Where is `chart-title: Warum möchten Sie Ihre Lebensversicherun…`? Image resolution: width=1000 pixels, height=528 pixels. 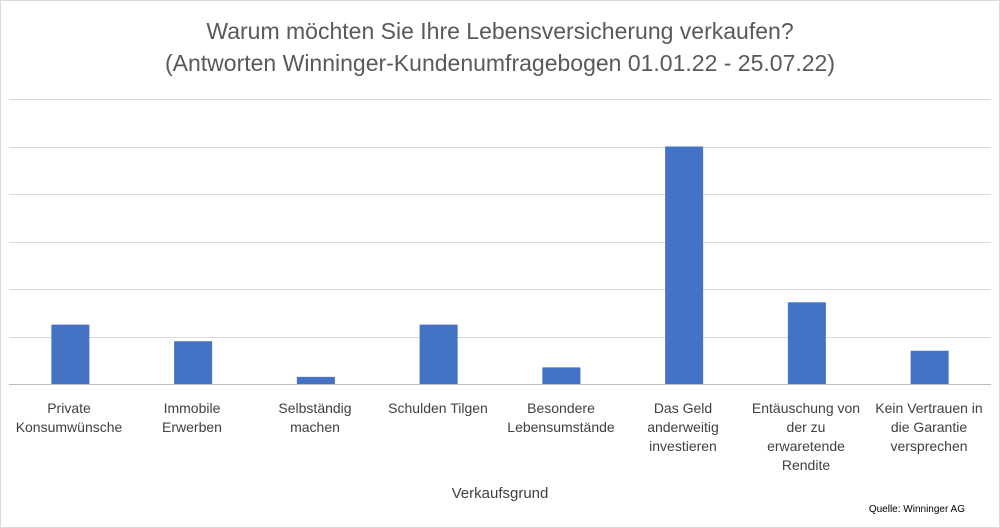
chart-title: Warum möchten Sie Ihre Lebensversicherun… is located at coordinates (500, 47).